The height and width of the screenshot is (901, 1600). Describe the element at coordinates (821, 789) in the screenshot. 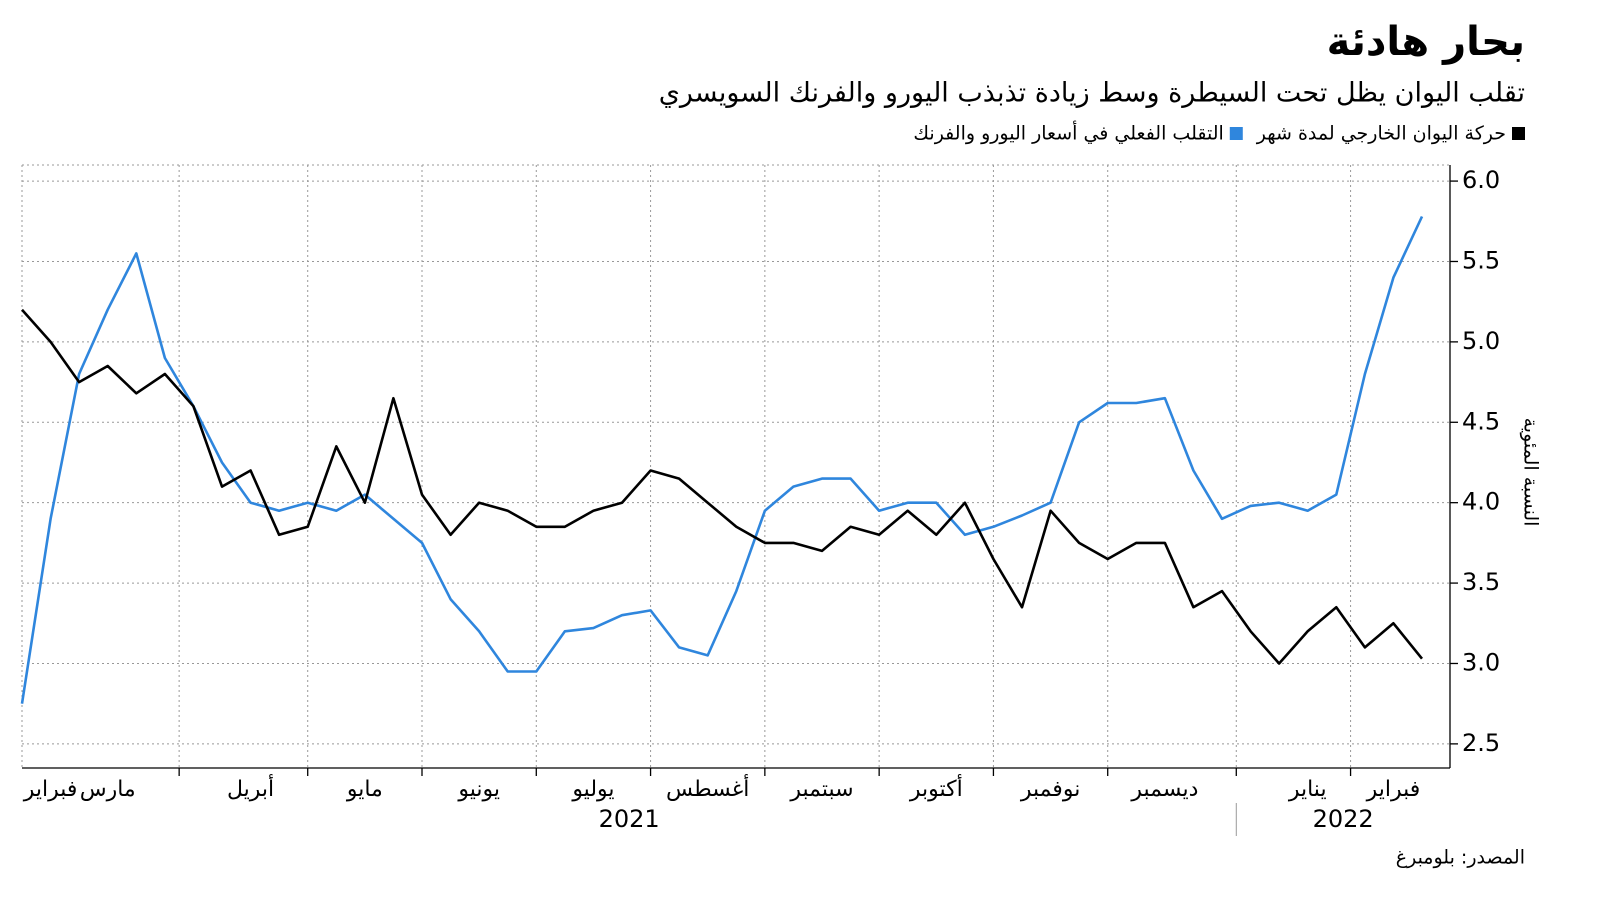

I see `x-tick-label: سبتمبر` at that location.